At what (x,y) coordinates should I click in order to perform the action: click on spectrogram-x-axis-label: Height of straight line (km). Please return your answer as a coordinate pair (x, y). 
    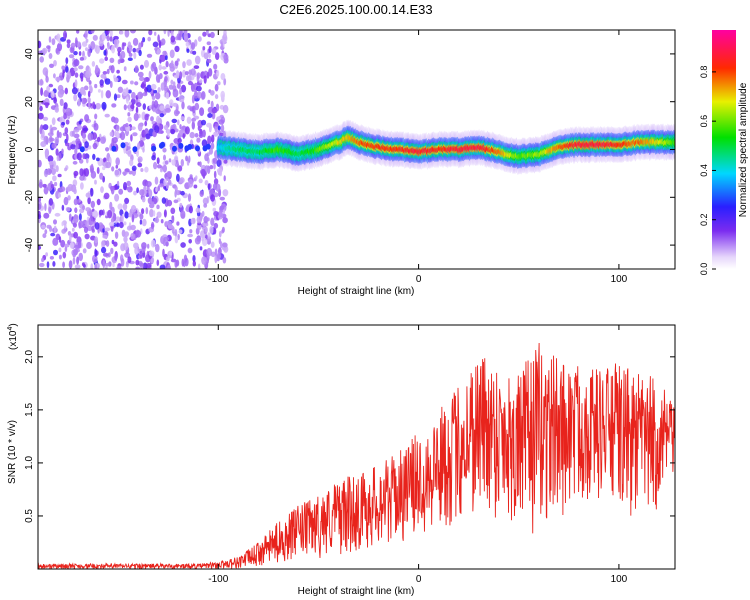
    Looking at the image, I should click on (356, 291).